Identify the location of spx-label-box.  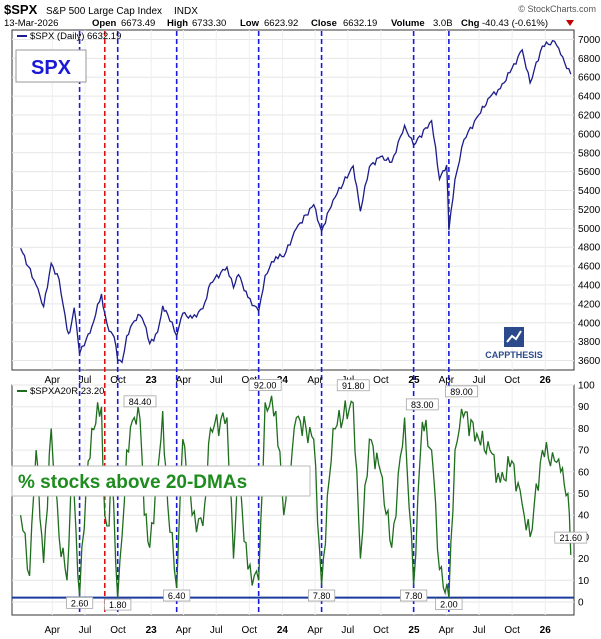
(51, 66).